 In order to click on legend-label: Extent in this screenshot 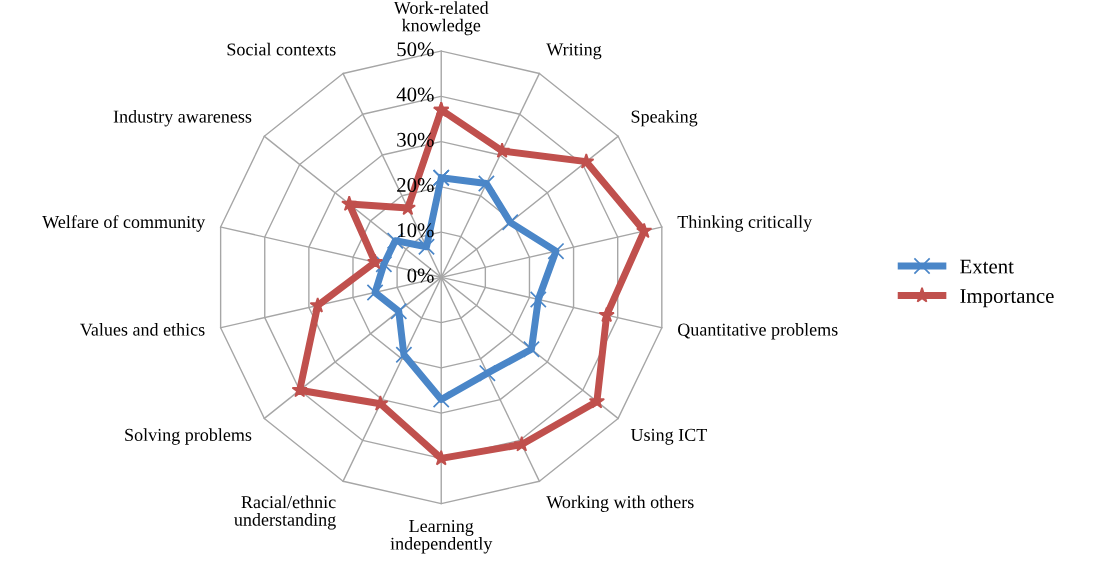, I will do `click(987, 266)`.